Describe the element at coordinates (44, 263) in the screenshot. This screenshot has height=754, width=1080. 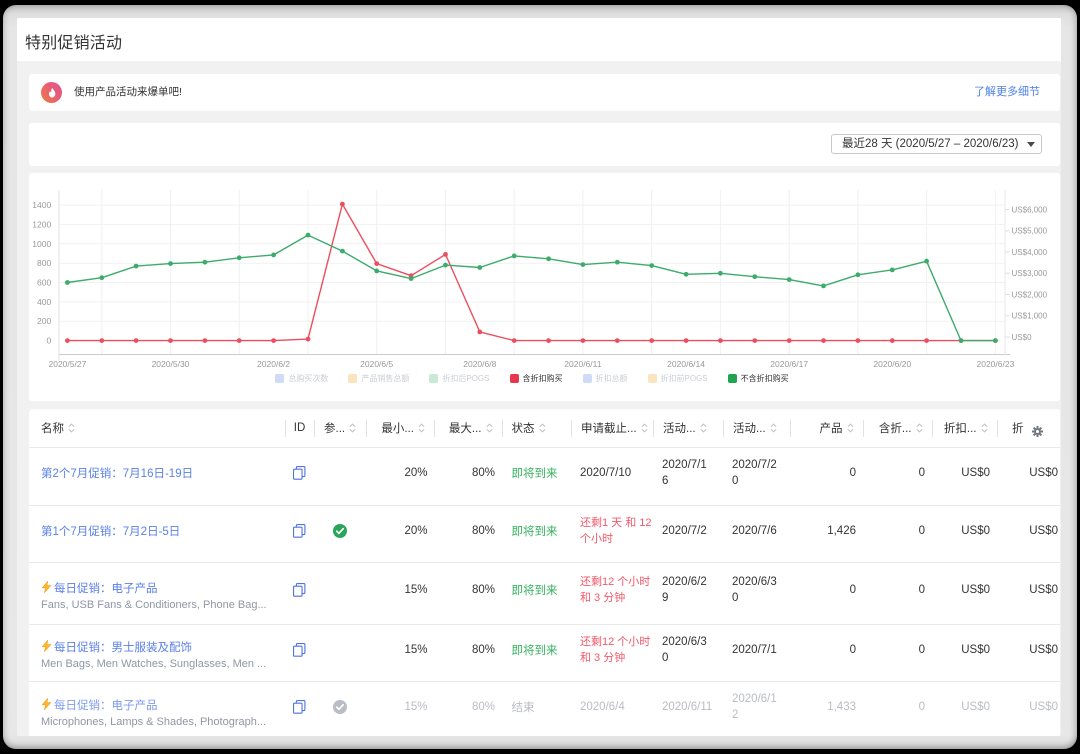
I see `svg-text: 800` at that location.